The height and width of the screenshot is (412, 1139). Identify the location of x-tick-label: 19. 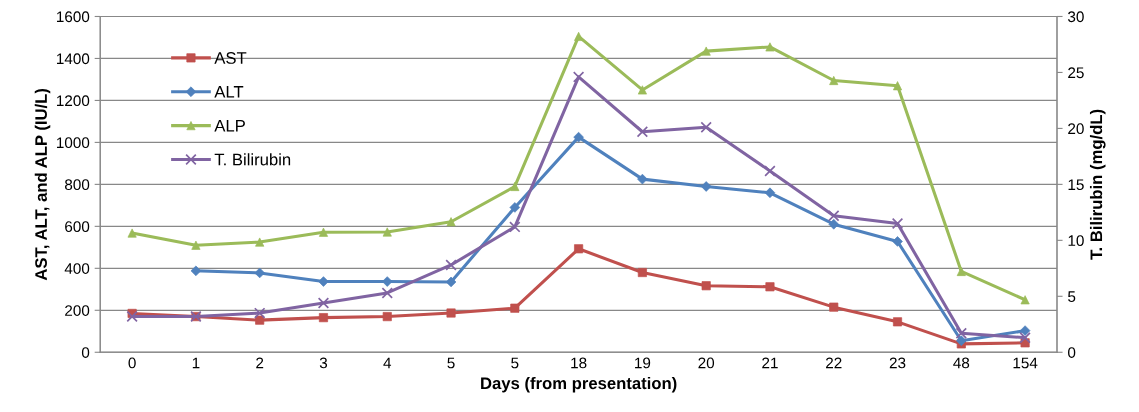
(643, 363).